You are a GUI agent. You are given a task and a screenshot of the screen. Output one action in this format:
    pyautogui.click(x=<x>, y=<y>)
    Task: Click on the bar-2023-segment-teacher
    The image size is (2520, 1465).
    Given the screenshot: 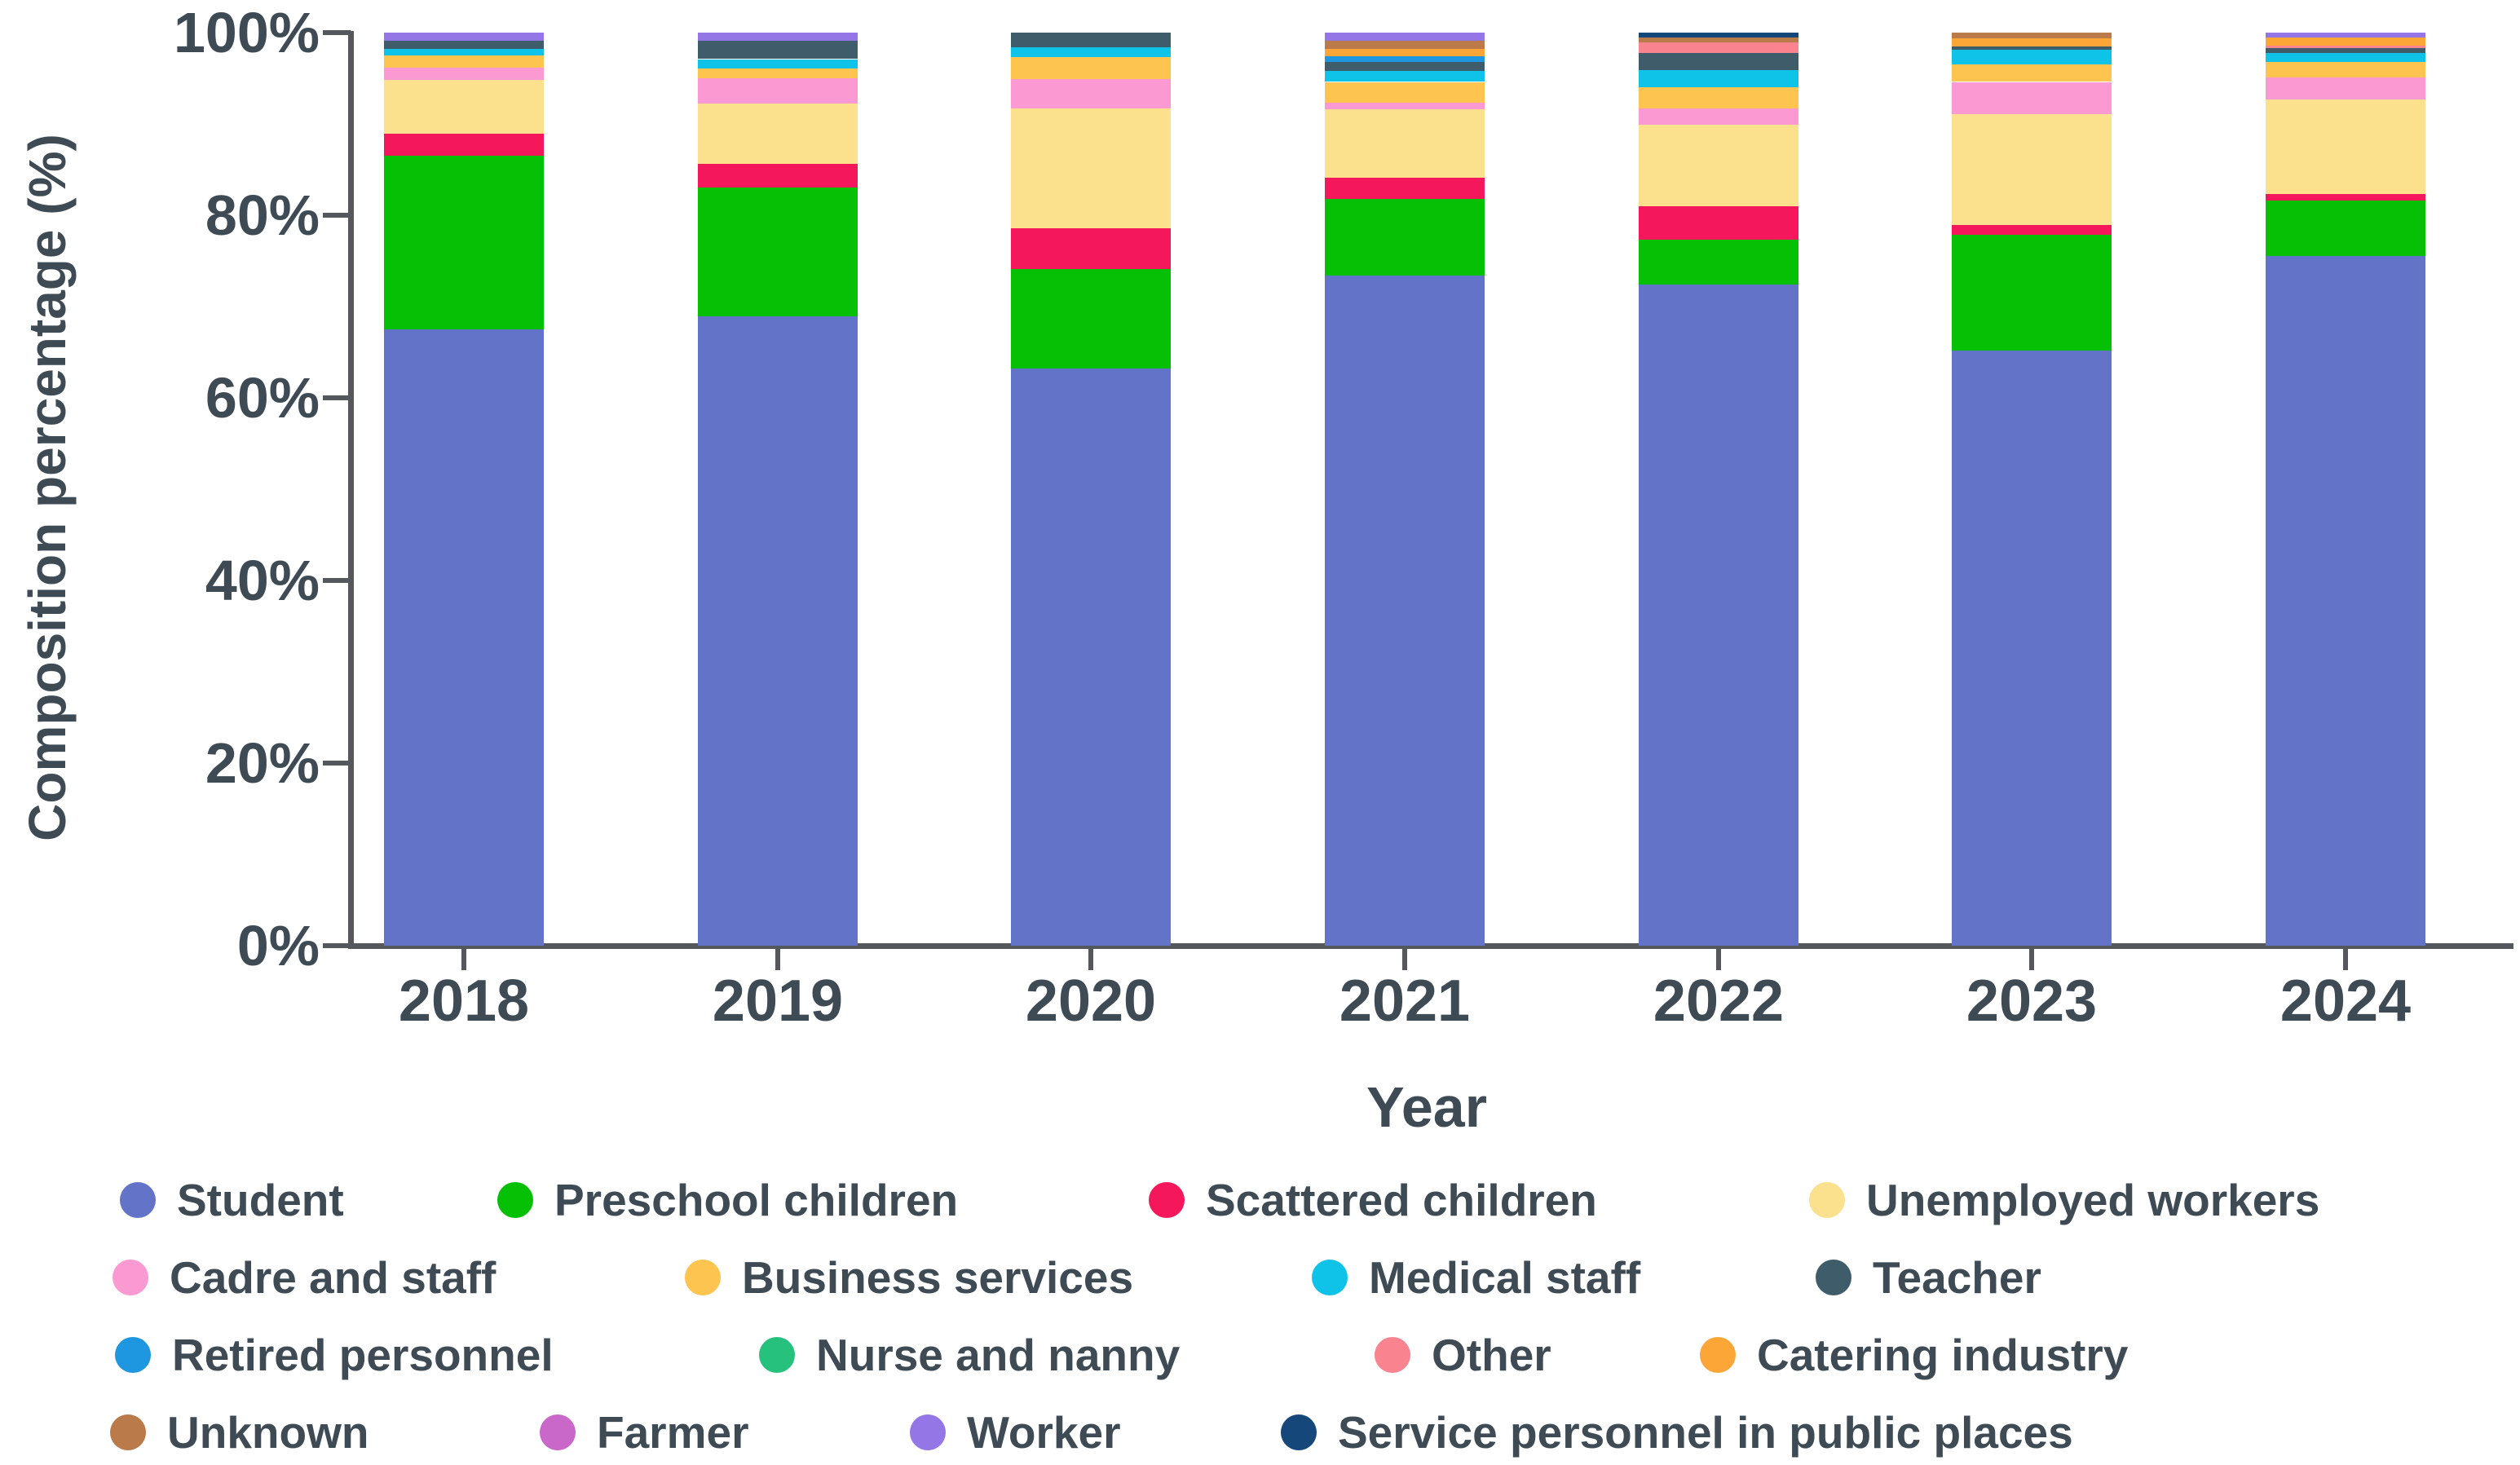 What is the action you would take?
    pyautogui.click(x=2032, y=48)
    